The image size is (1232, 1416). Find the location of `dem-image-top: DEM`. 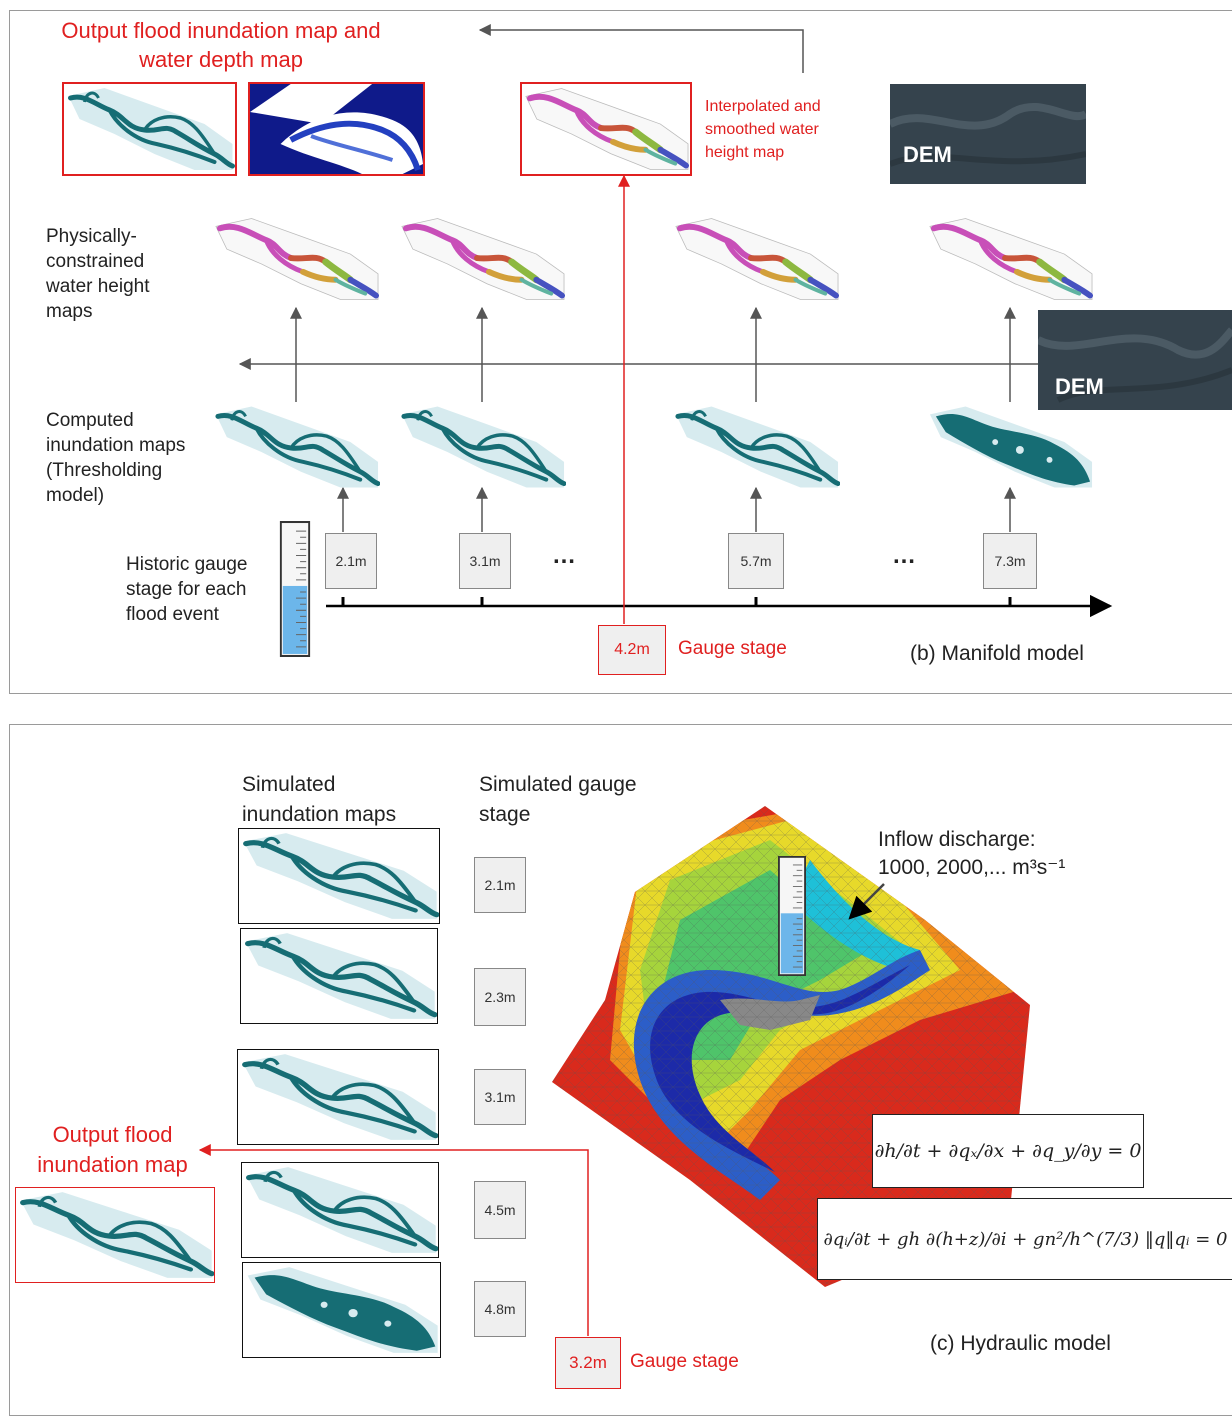

dem-image-top: DEM is located at coordinates (988, 134).